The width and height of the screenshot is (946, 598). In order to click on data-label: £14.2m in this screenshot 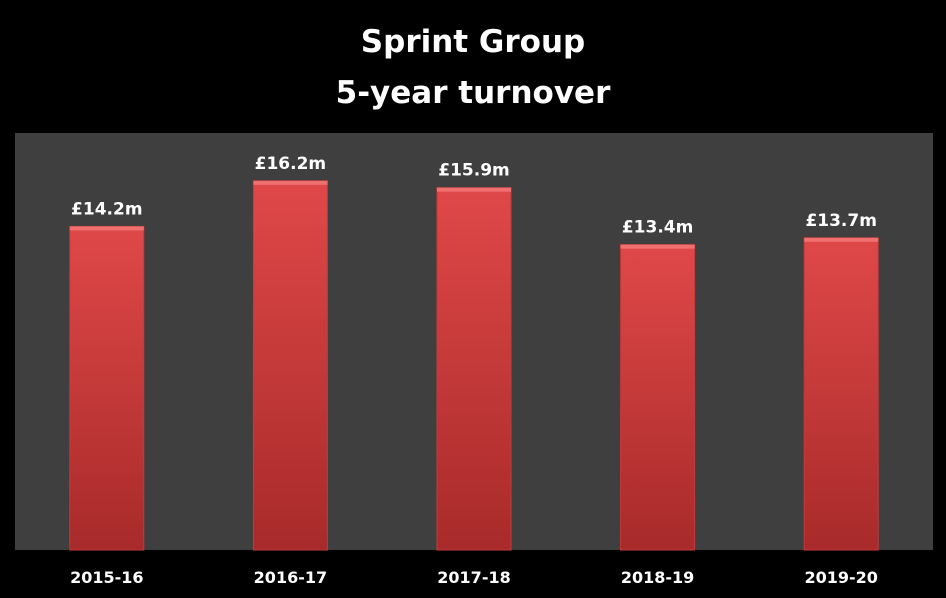, I will do `click(107, 209)`.